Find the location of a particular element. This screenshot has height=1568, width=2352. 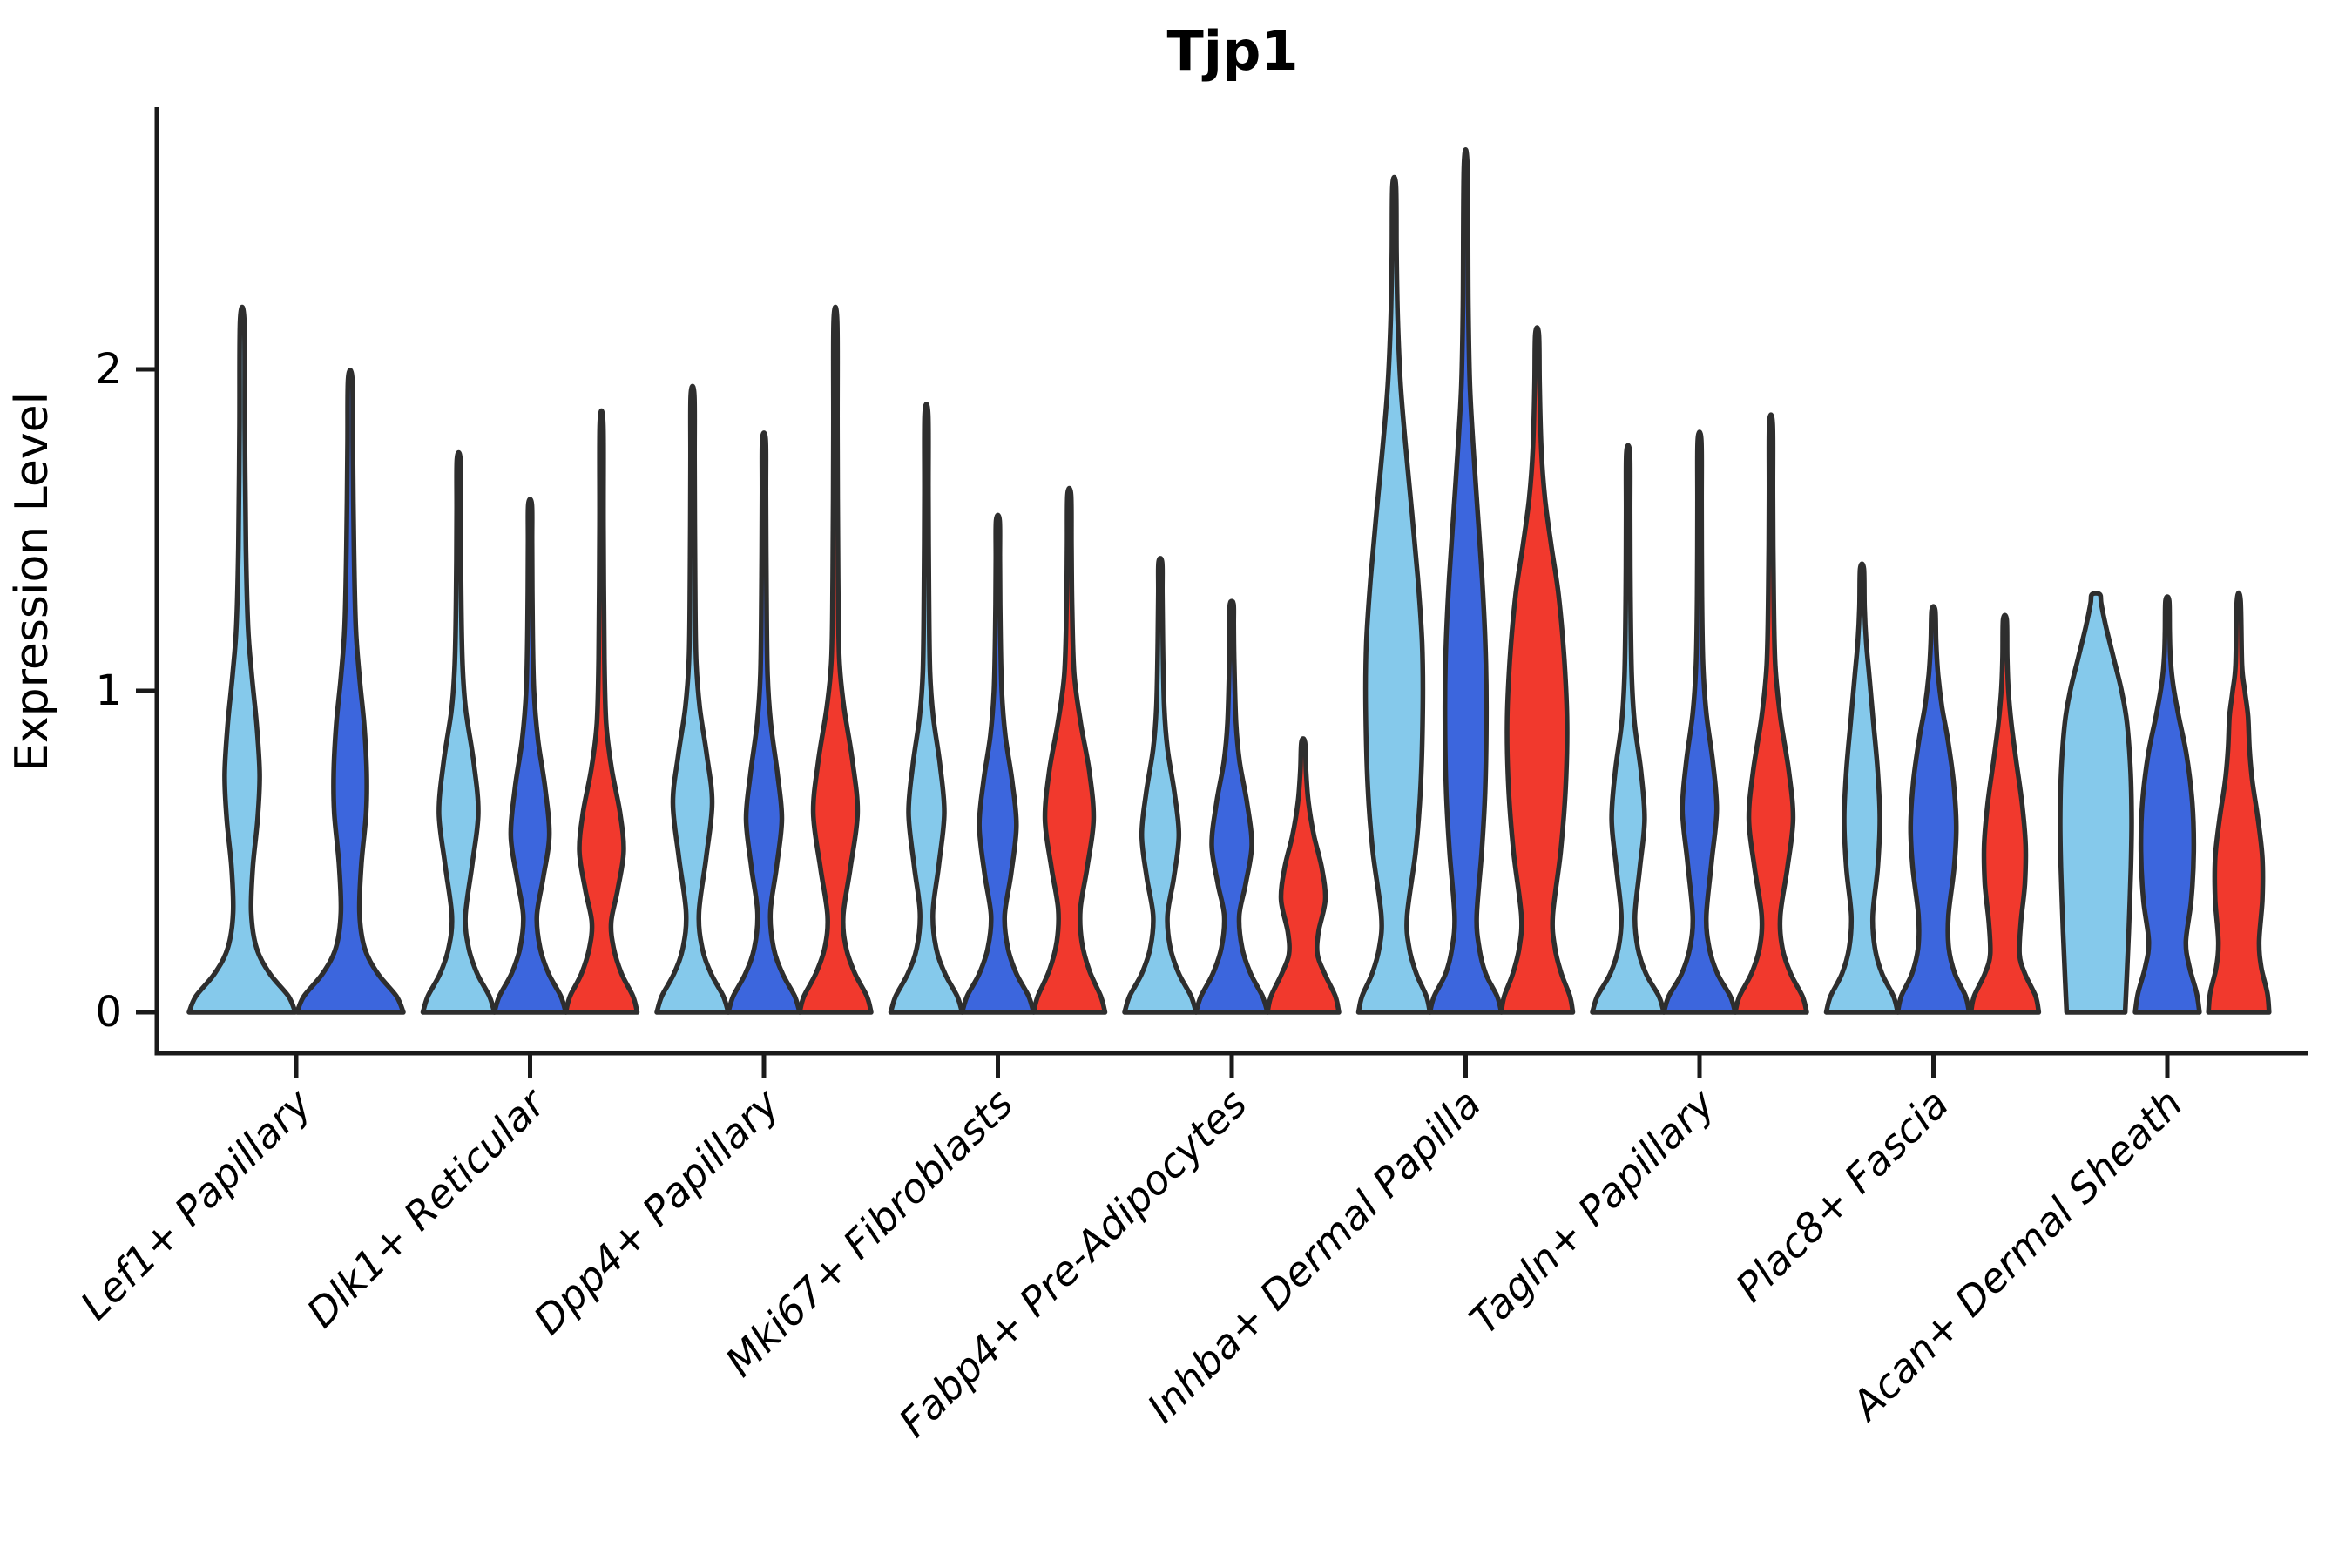

violin-tagln-papillary-red is located at coordinates (1771, 713).